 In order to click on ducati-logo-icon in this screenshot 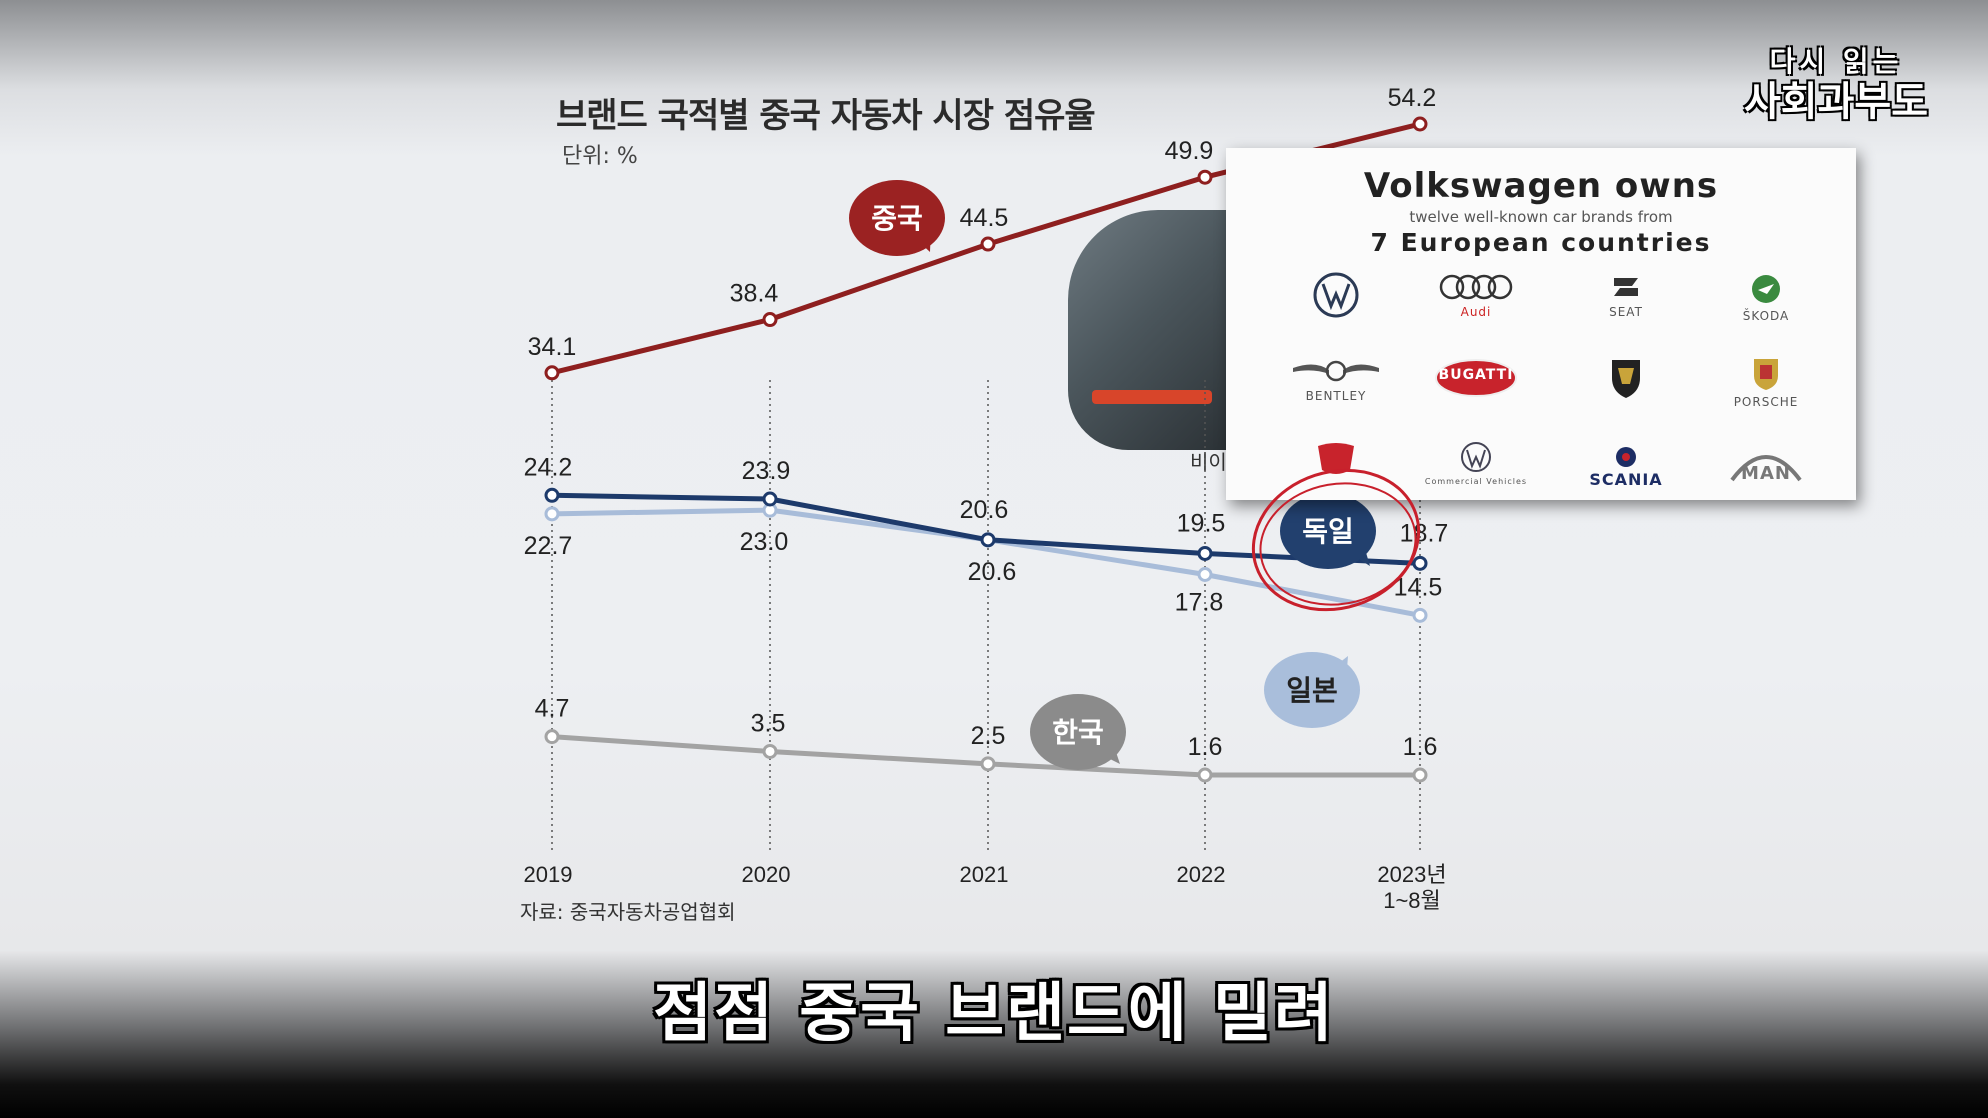, I will do `click(1336, 458)`.